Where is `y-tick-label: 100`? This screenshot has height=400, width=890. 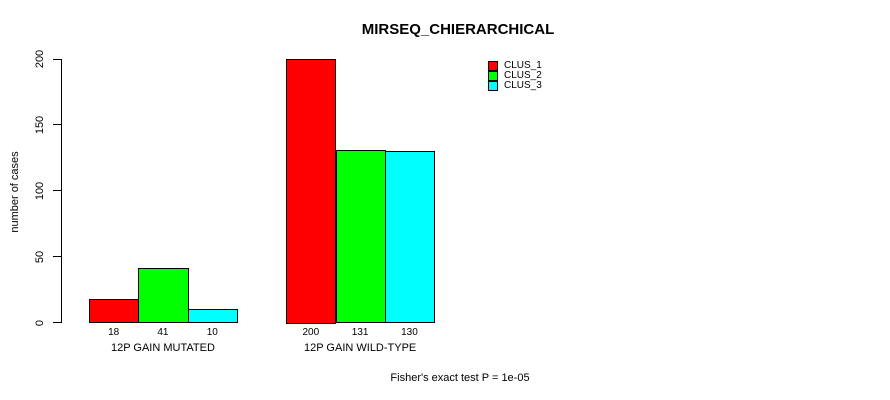
y-tick-label: 100 is located at coordinates (40, 190).